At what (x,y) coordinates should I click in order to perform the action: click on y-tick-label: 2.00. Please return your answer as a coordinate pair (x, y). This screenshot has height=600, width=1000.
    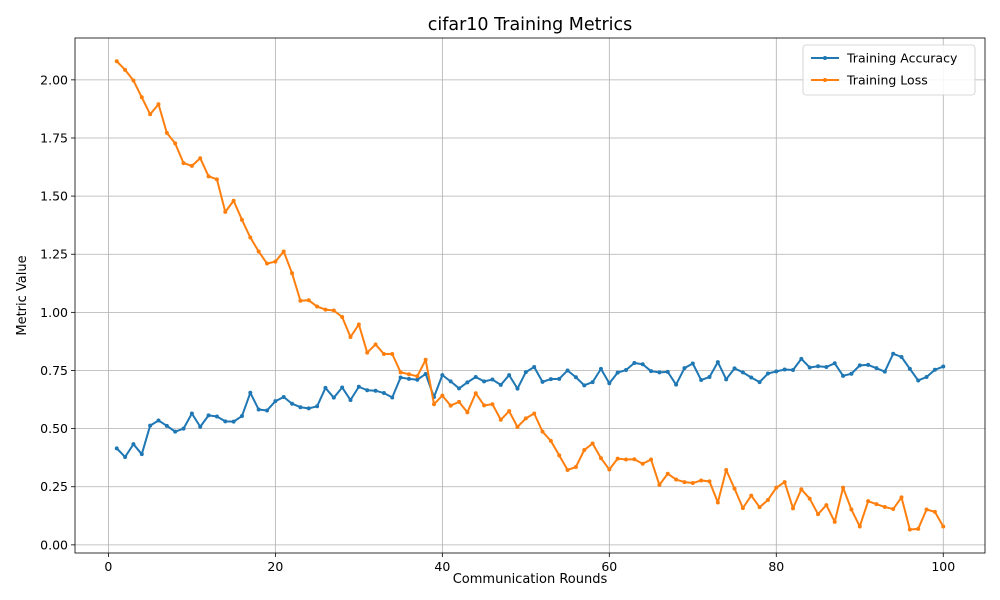
    Looking at the image, I should click on (54, 79).